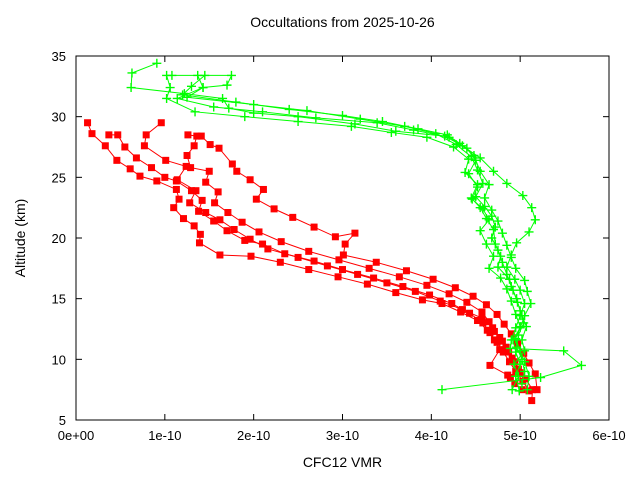 This screenshot has height=480, width=640. I want to click on x-tick-label: 3e-10, so click(342, 435).